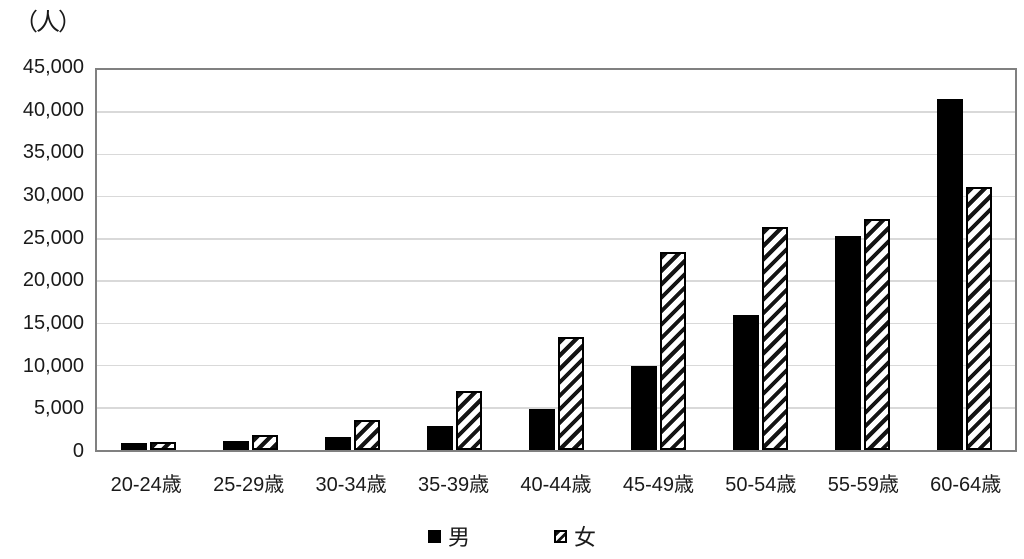 The height and width of the screenshot is (559, 1024). Describe the element at coordinates (53, 323) in the screenshot. I see `y-tick-label: 15,000` at that location.